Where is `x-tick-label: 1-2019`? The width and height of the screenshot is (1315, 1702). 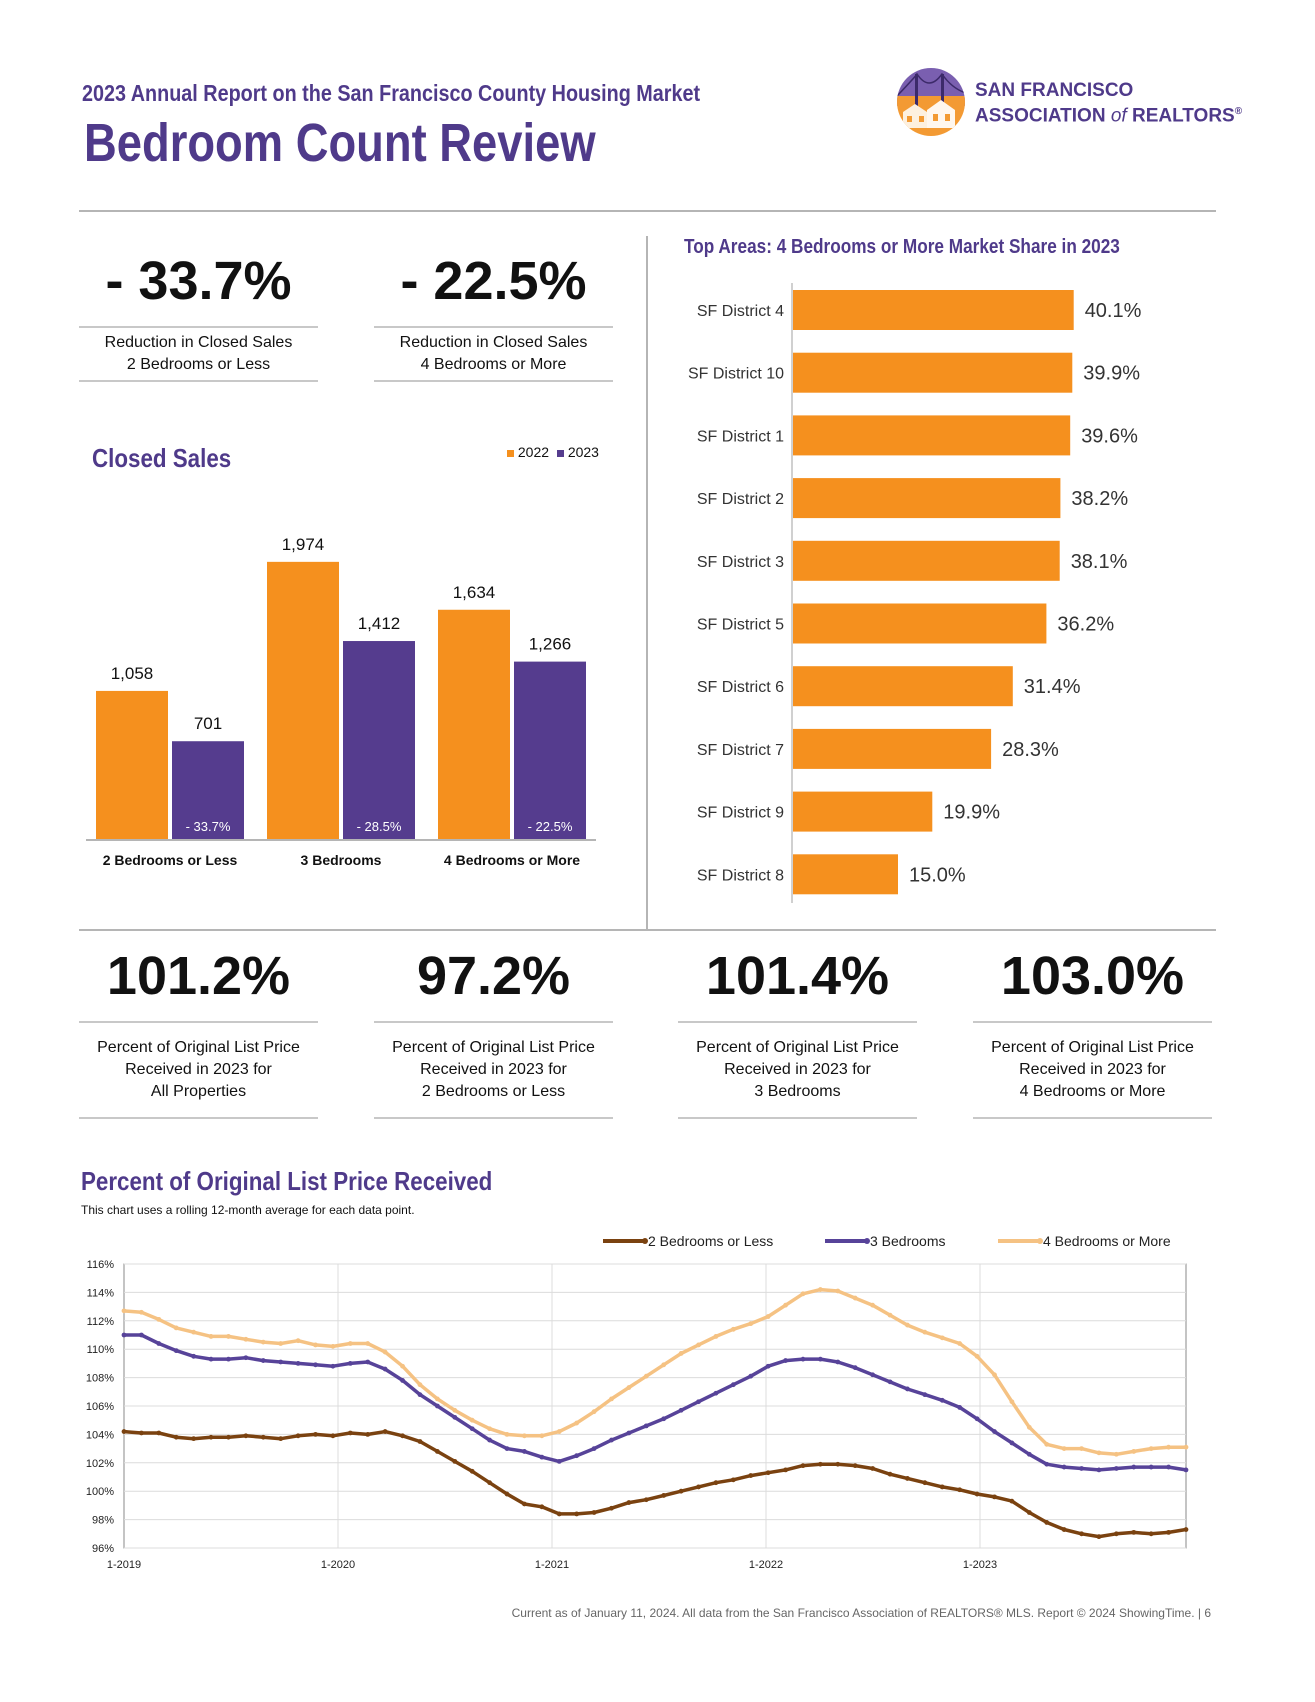 x-tick-label: 1-2019 is located at coordinates (124, 1565).